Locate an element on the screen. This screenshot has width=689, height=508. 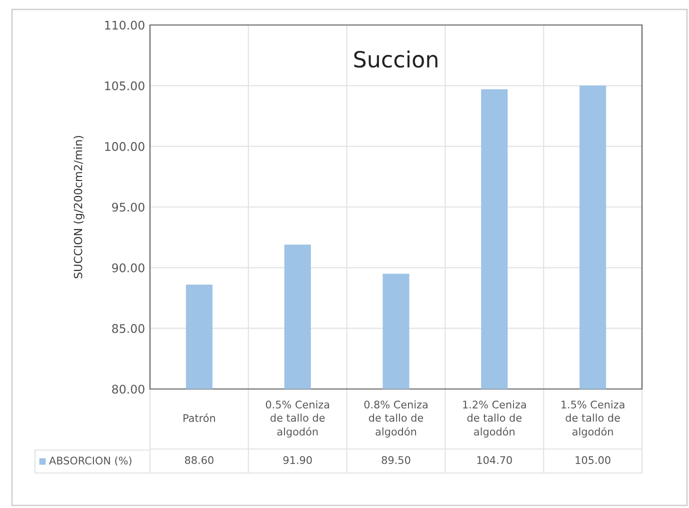
y-tick-label: 100.00 is located at coordinates (124, 146).